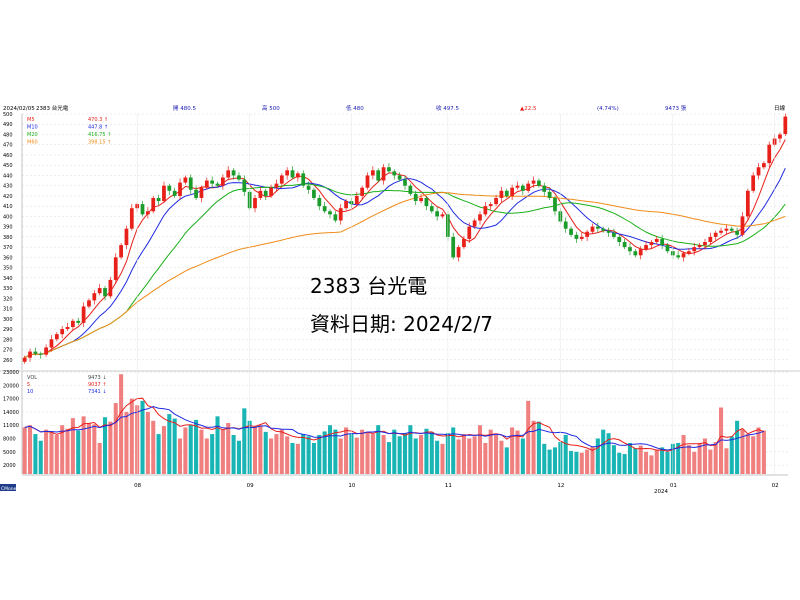  I want to click on price-legend-name: M60, so click(32, 143).